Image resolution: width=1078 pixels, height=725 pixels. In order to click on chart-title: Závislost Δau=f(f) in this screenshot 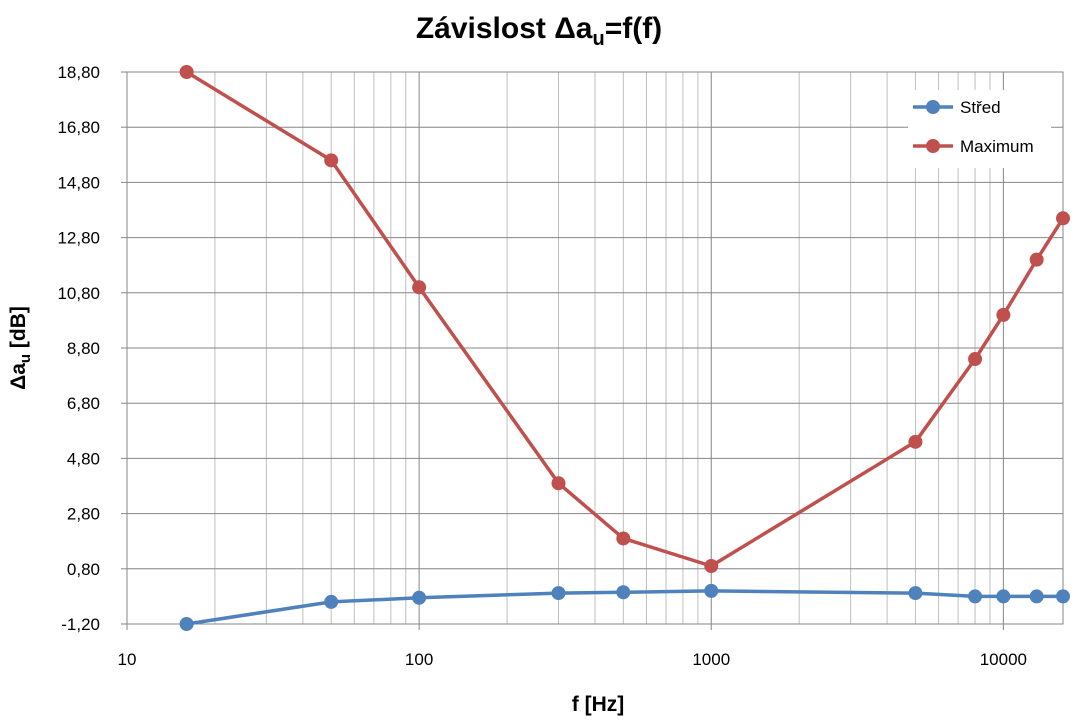, I will do `click(539, 31)`.